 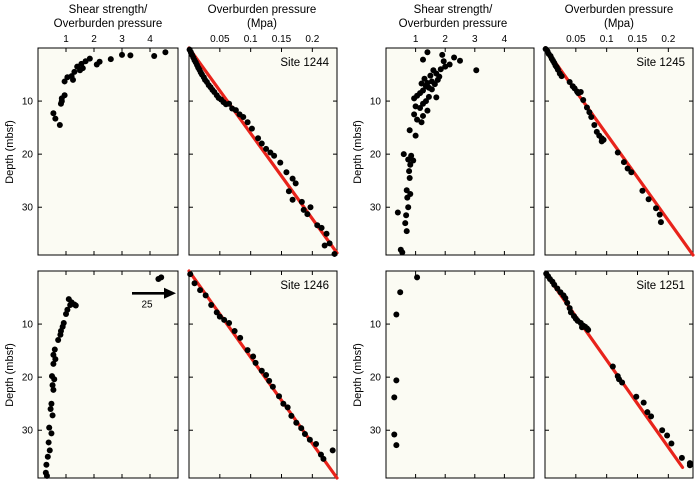 I want to click on x-tick-label: 2, so click(x=94, y=39).